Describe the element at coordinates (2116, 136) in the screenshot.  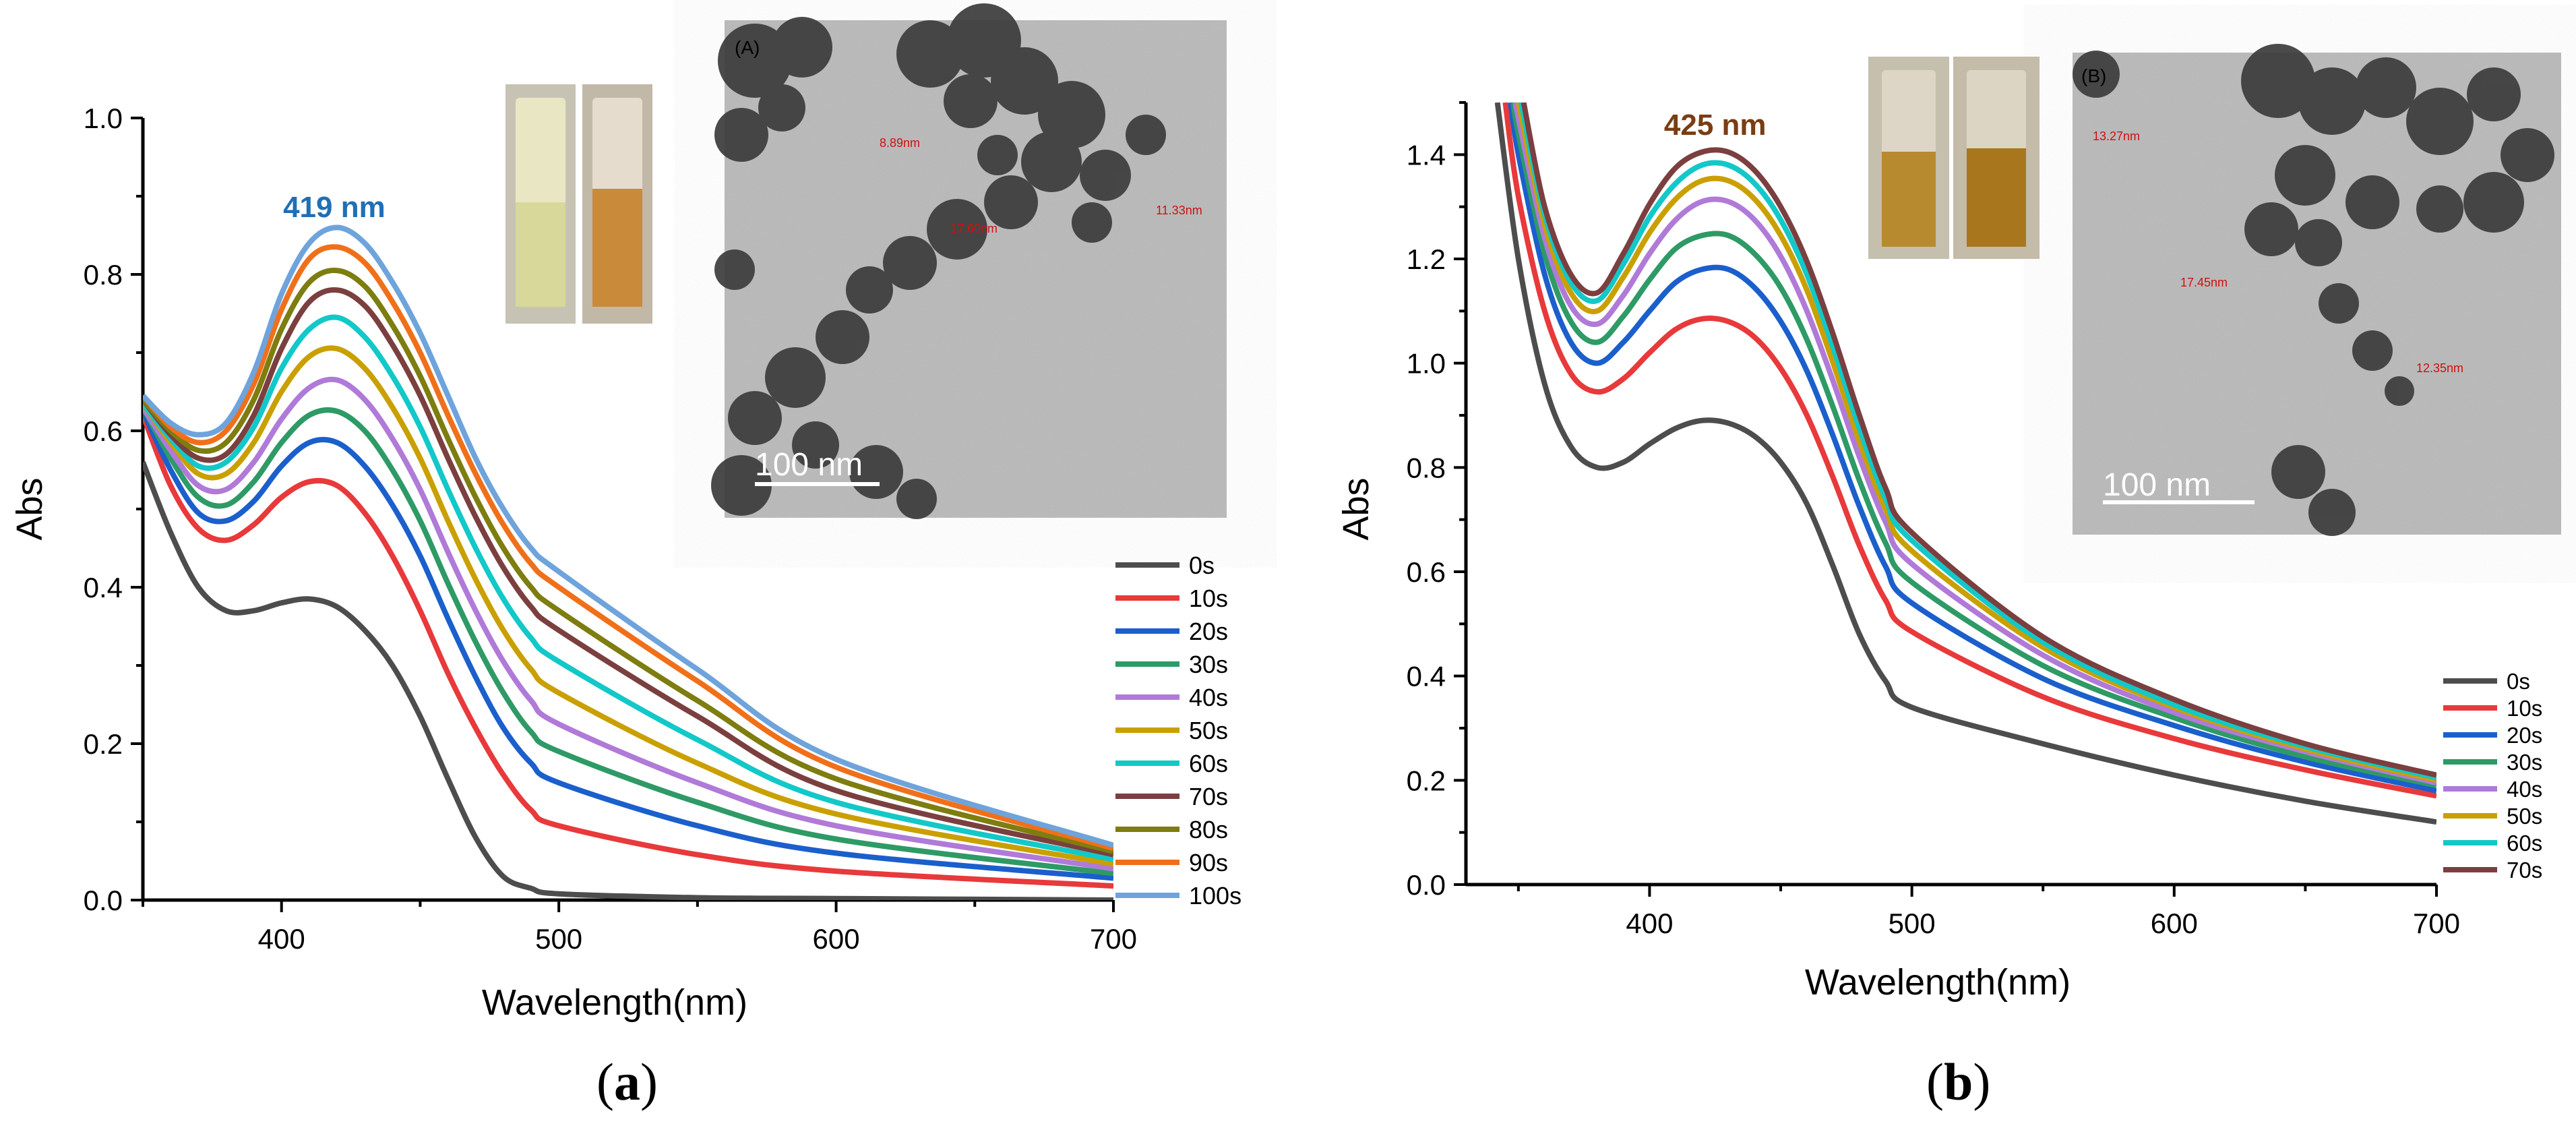
I see `tem-b-measure-1: 13.27nm` at that location.